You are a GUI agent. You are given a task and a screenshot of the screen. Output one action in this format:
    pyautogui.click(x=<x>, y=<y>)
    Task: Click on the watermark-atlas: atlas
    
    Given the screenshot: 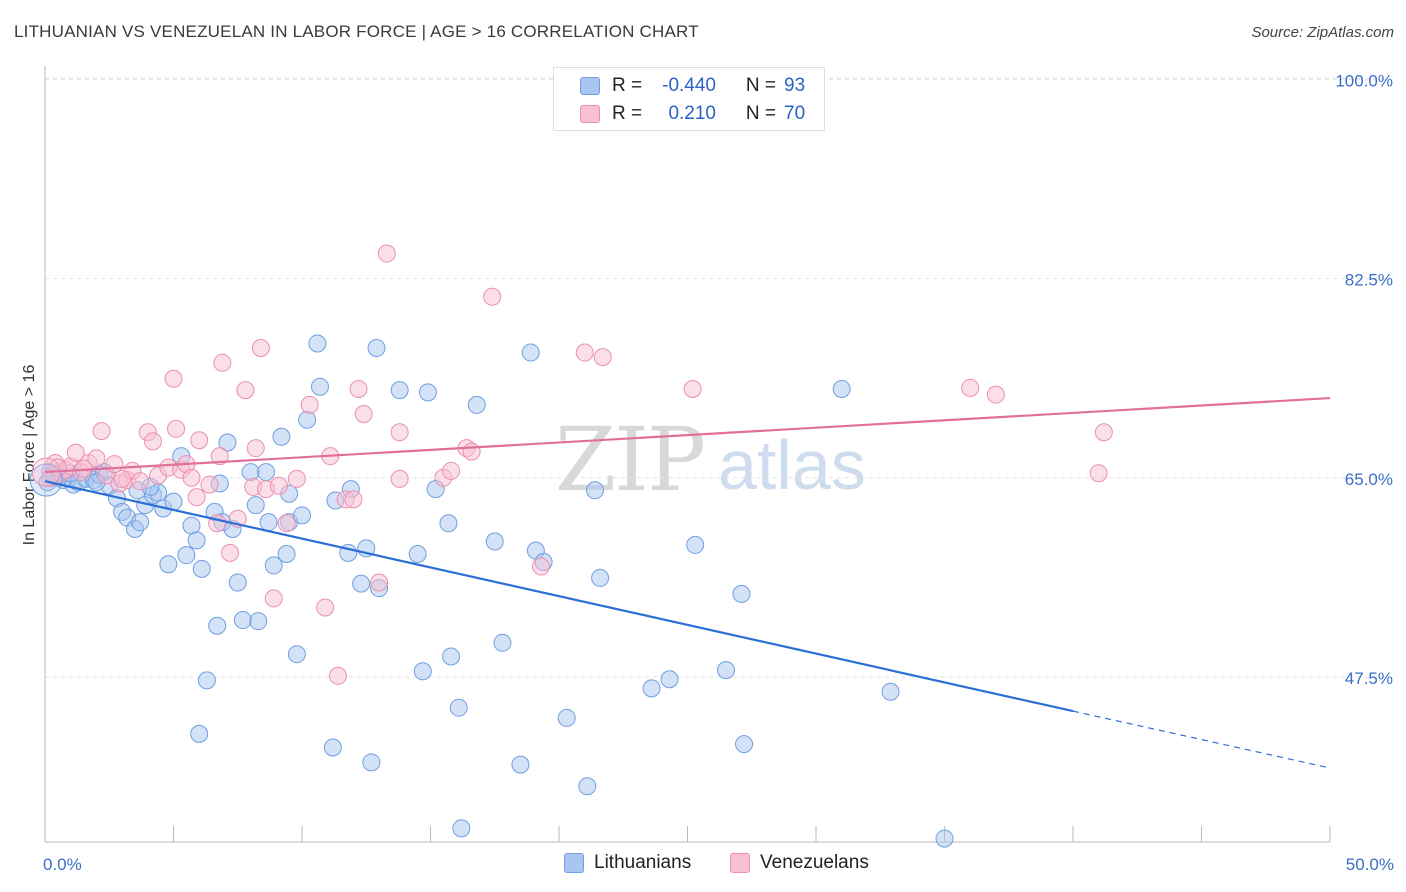 What is the action you would take?
    pyautogui.click(x=792, y=465)
    